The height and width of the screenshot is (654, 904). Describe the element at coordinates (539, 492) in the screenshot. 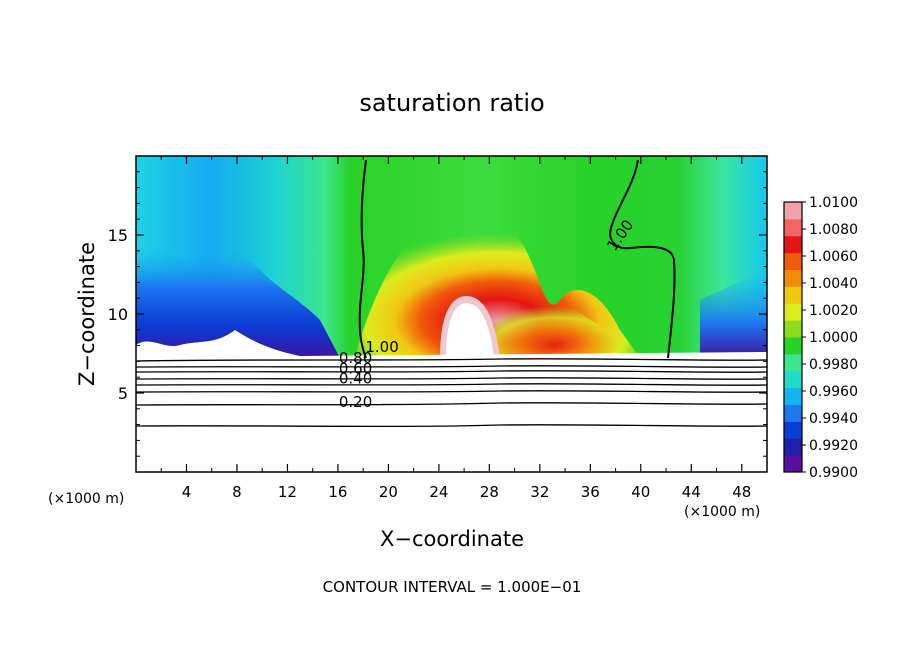

I see `x-tick-label: 32` at that location.